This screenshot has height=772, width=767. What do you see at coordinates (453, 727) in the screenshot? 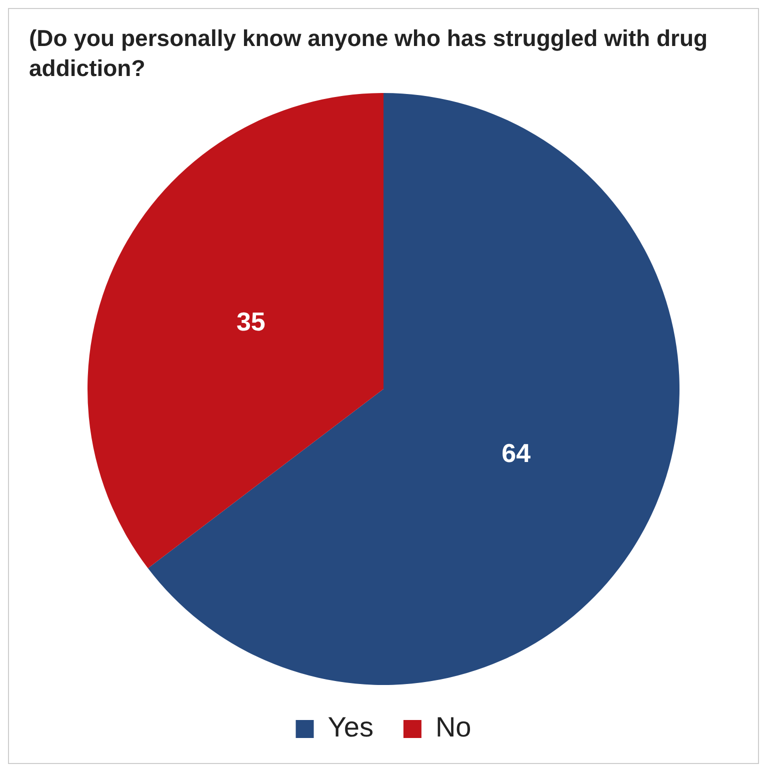
I see `legend-label: No` at bounding box center [453, 727].